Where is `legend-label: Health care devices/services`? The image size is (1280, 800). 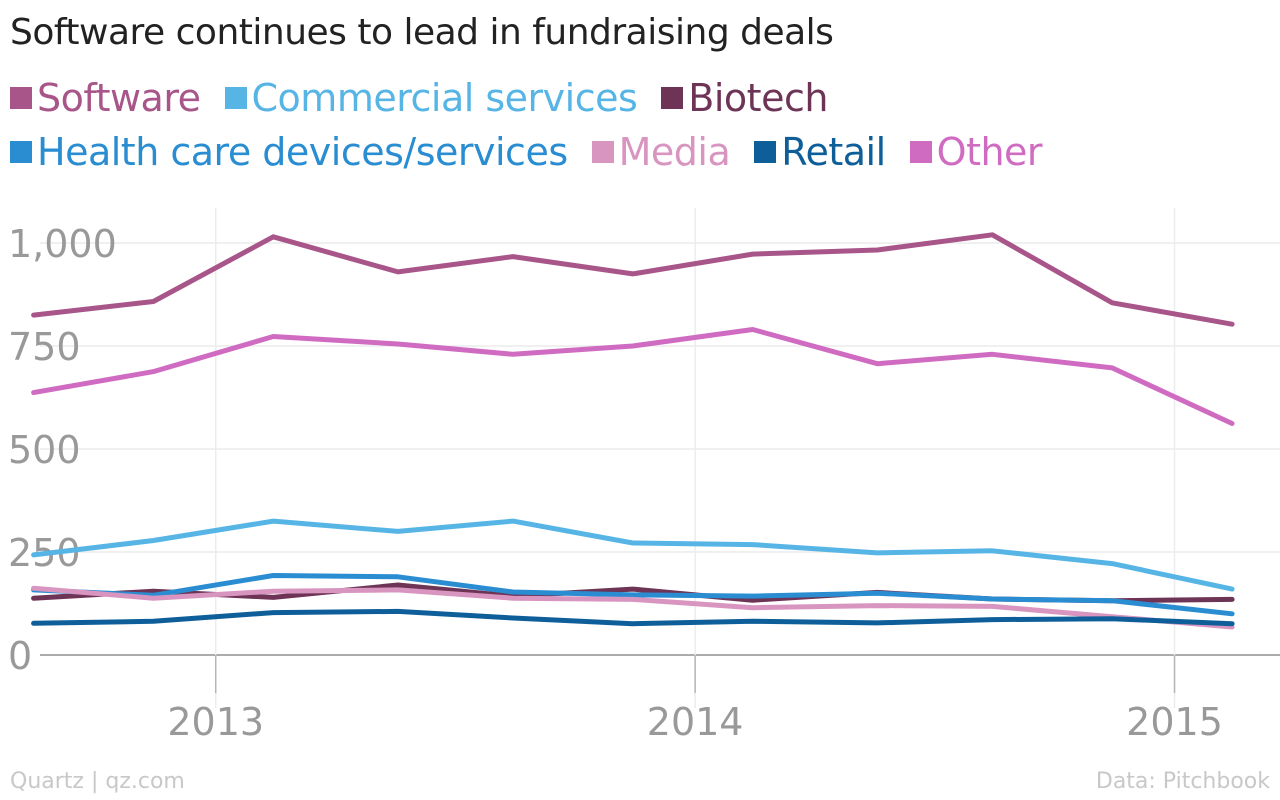 legend-label: Health care devices/services is located at coordinates (302, 152).